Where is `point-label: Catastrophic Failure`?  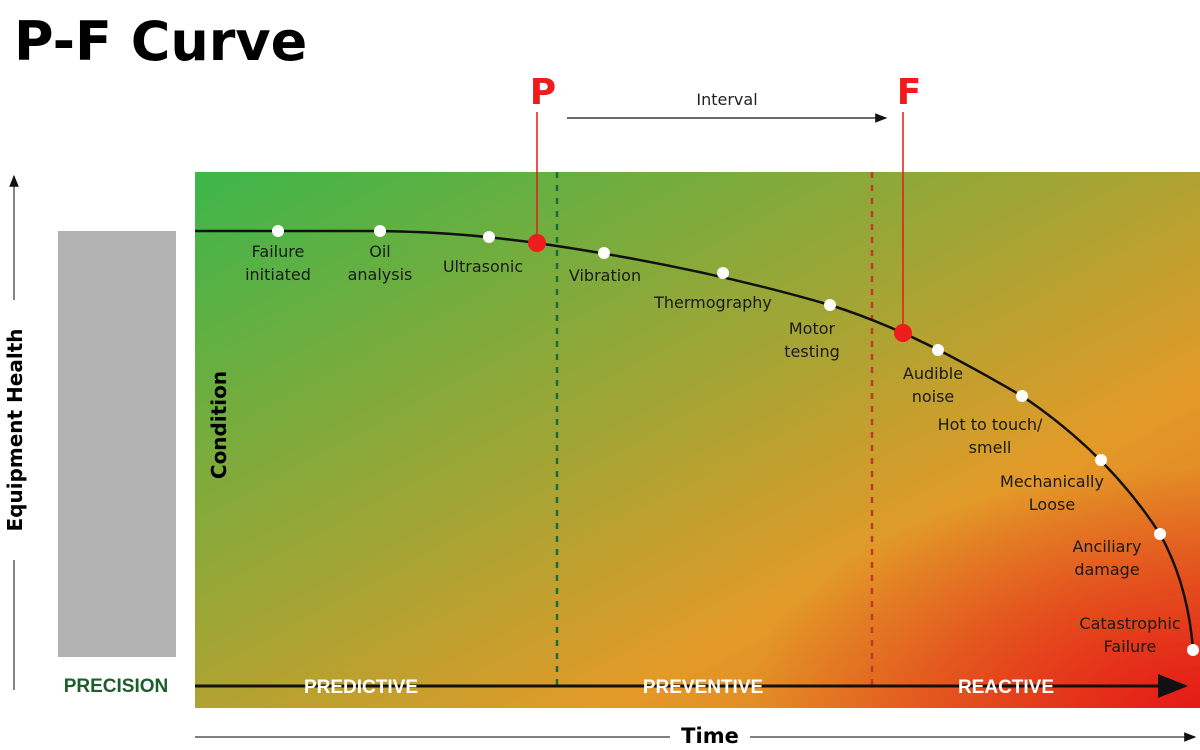
point-label: Catastrophic Failure is located at coordinates (1129, 635).